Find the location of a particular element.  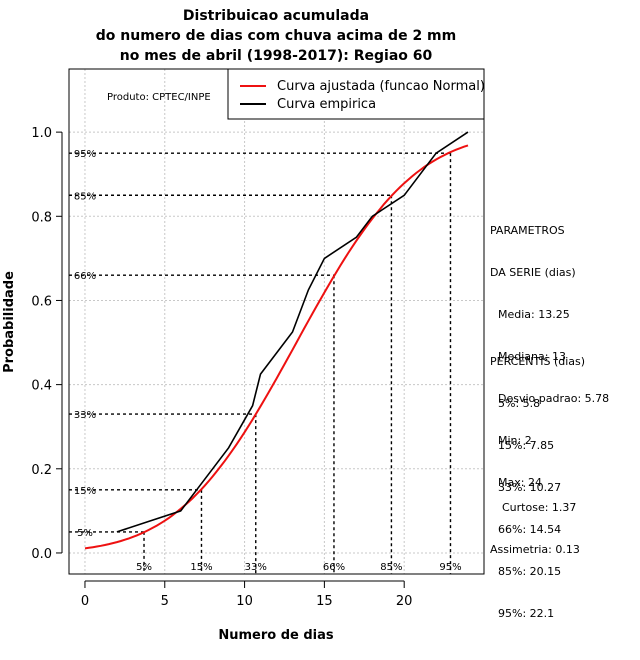

guide-label-bottom-66%: 66% is located at coordinates (334, 567).